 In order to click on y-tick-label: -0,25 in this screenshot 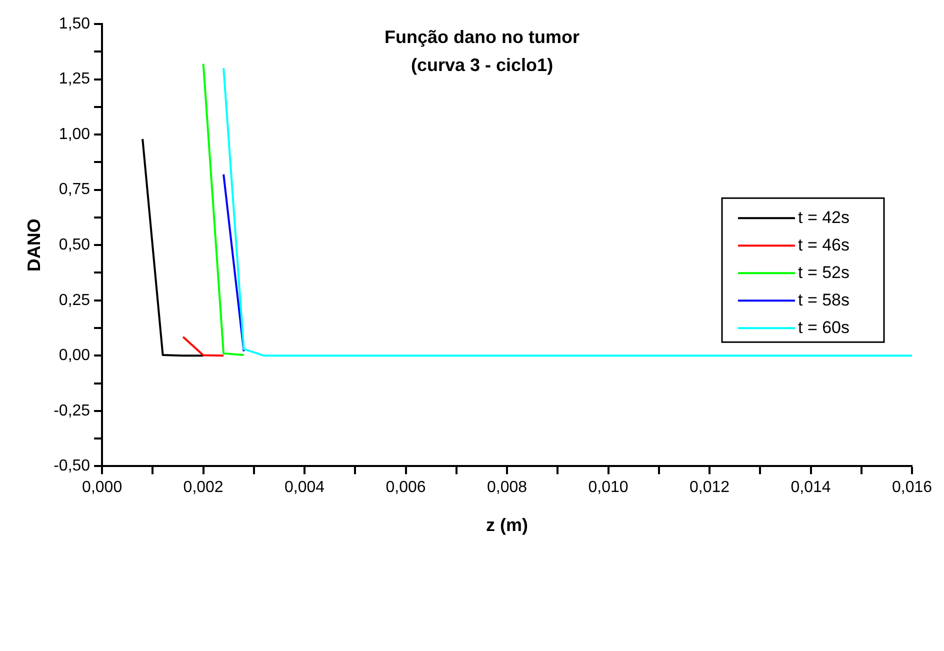, I will do `click(72, 411)`.